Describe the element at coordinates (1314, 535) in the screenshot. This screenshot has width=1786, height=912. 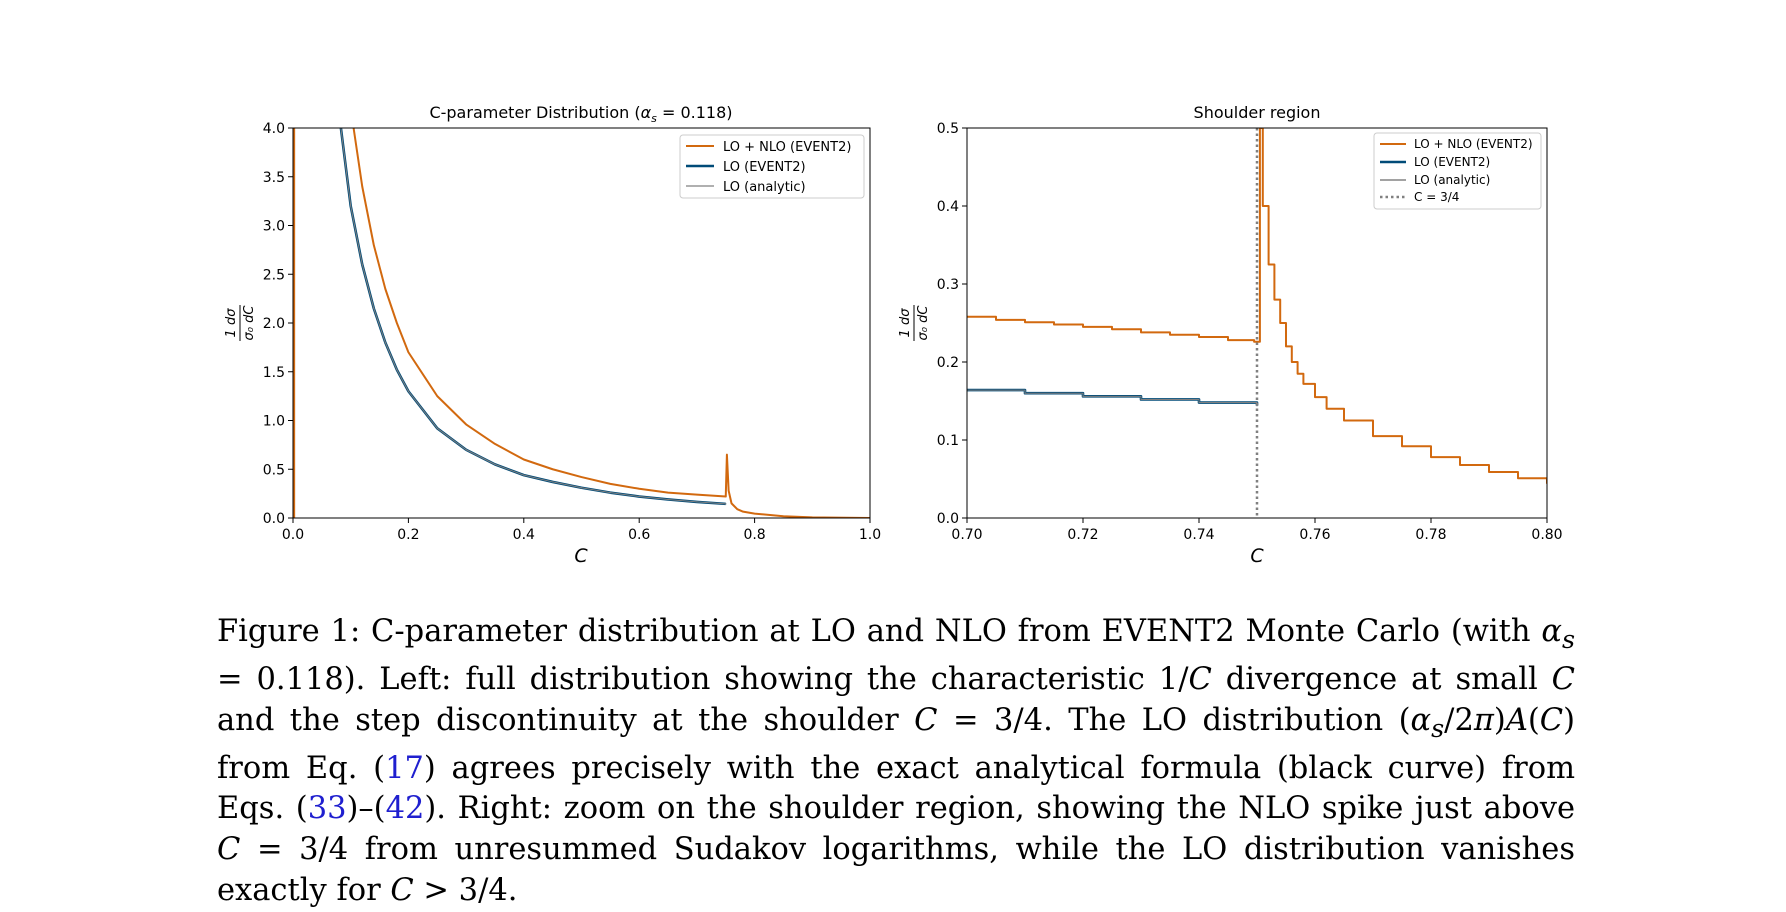
I see `right-xtick-label: 0.76` at that location.